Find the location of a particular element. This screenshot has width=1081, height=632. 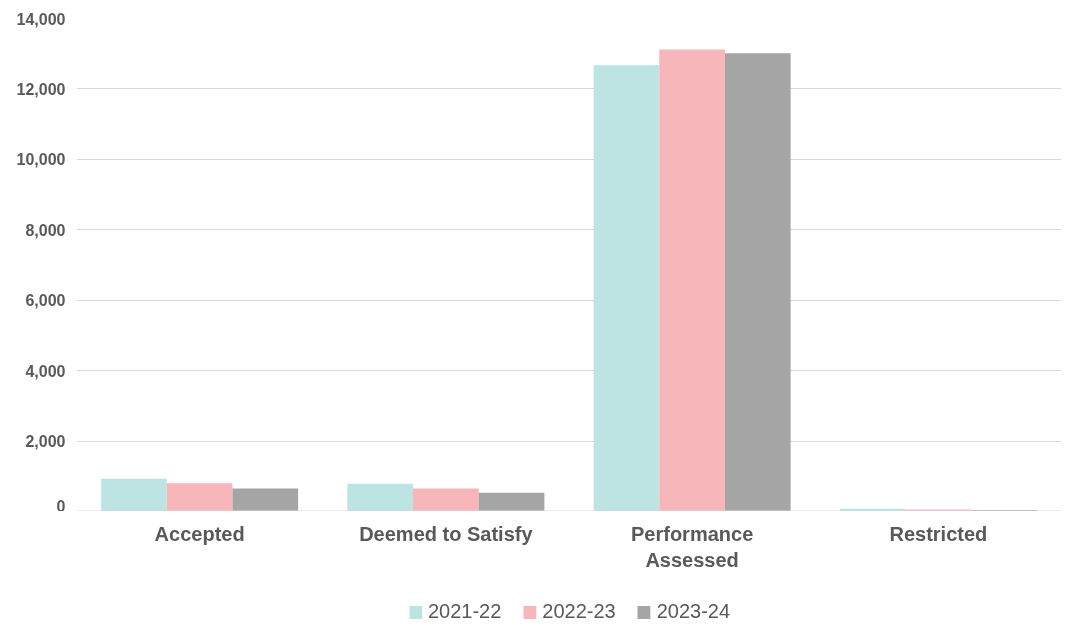

y-tick-label: 14,000 is located at coordinates (41, 19).